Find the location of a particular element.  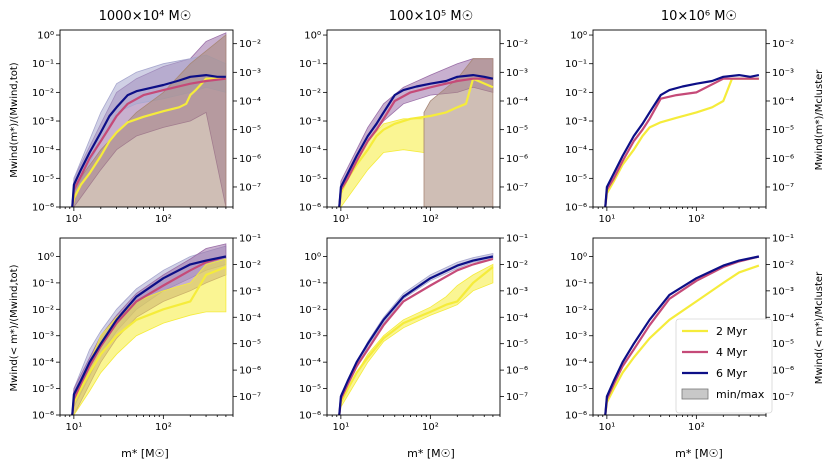

y-label-left-top: Mwind(m*)/(Mwind,tot) is located at coordinates (14, 119).